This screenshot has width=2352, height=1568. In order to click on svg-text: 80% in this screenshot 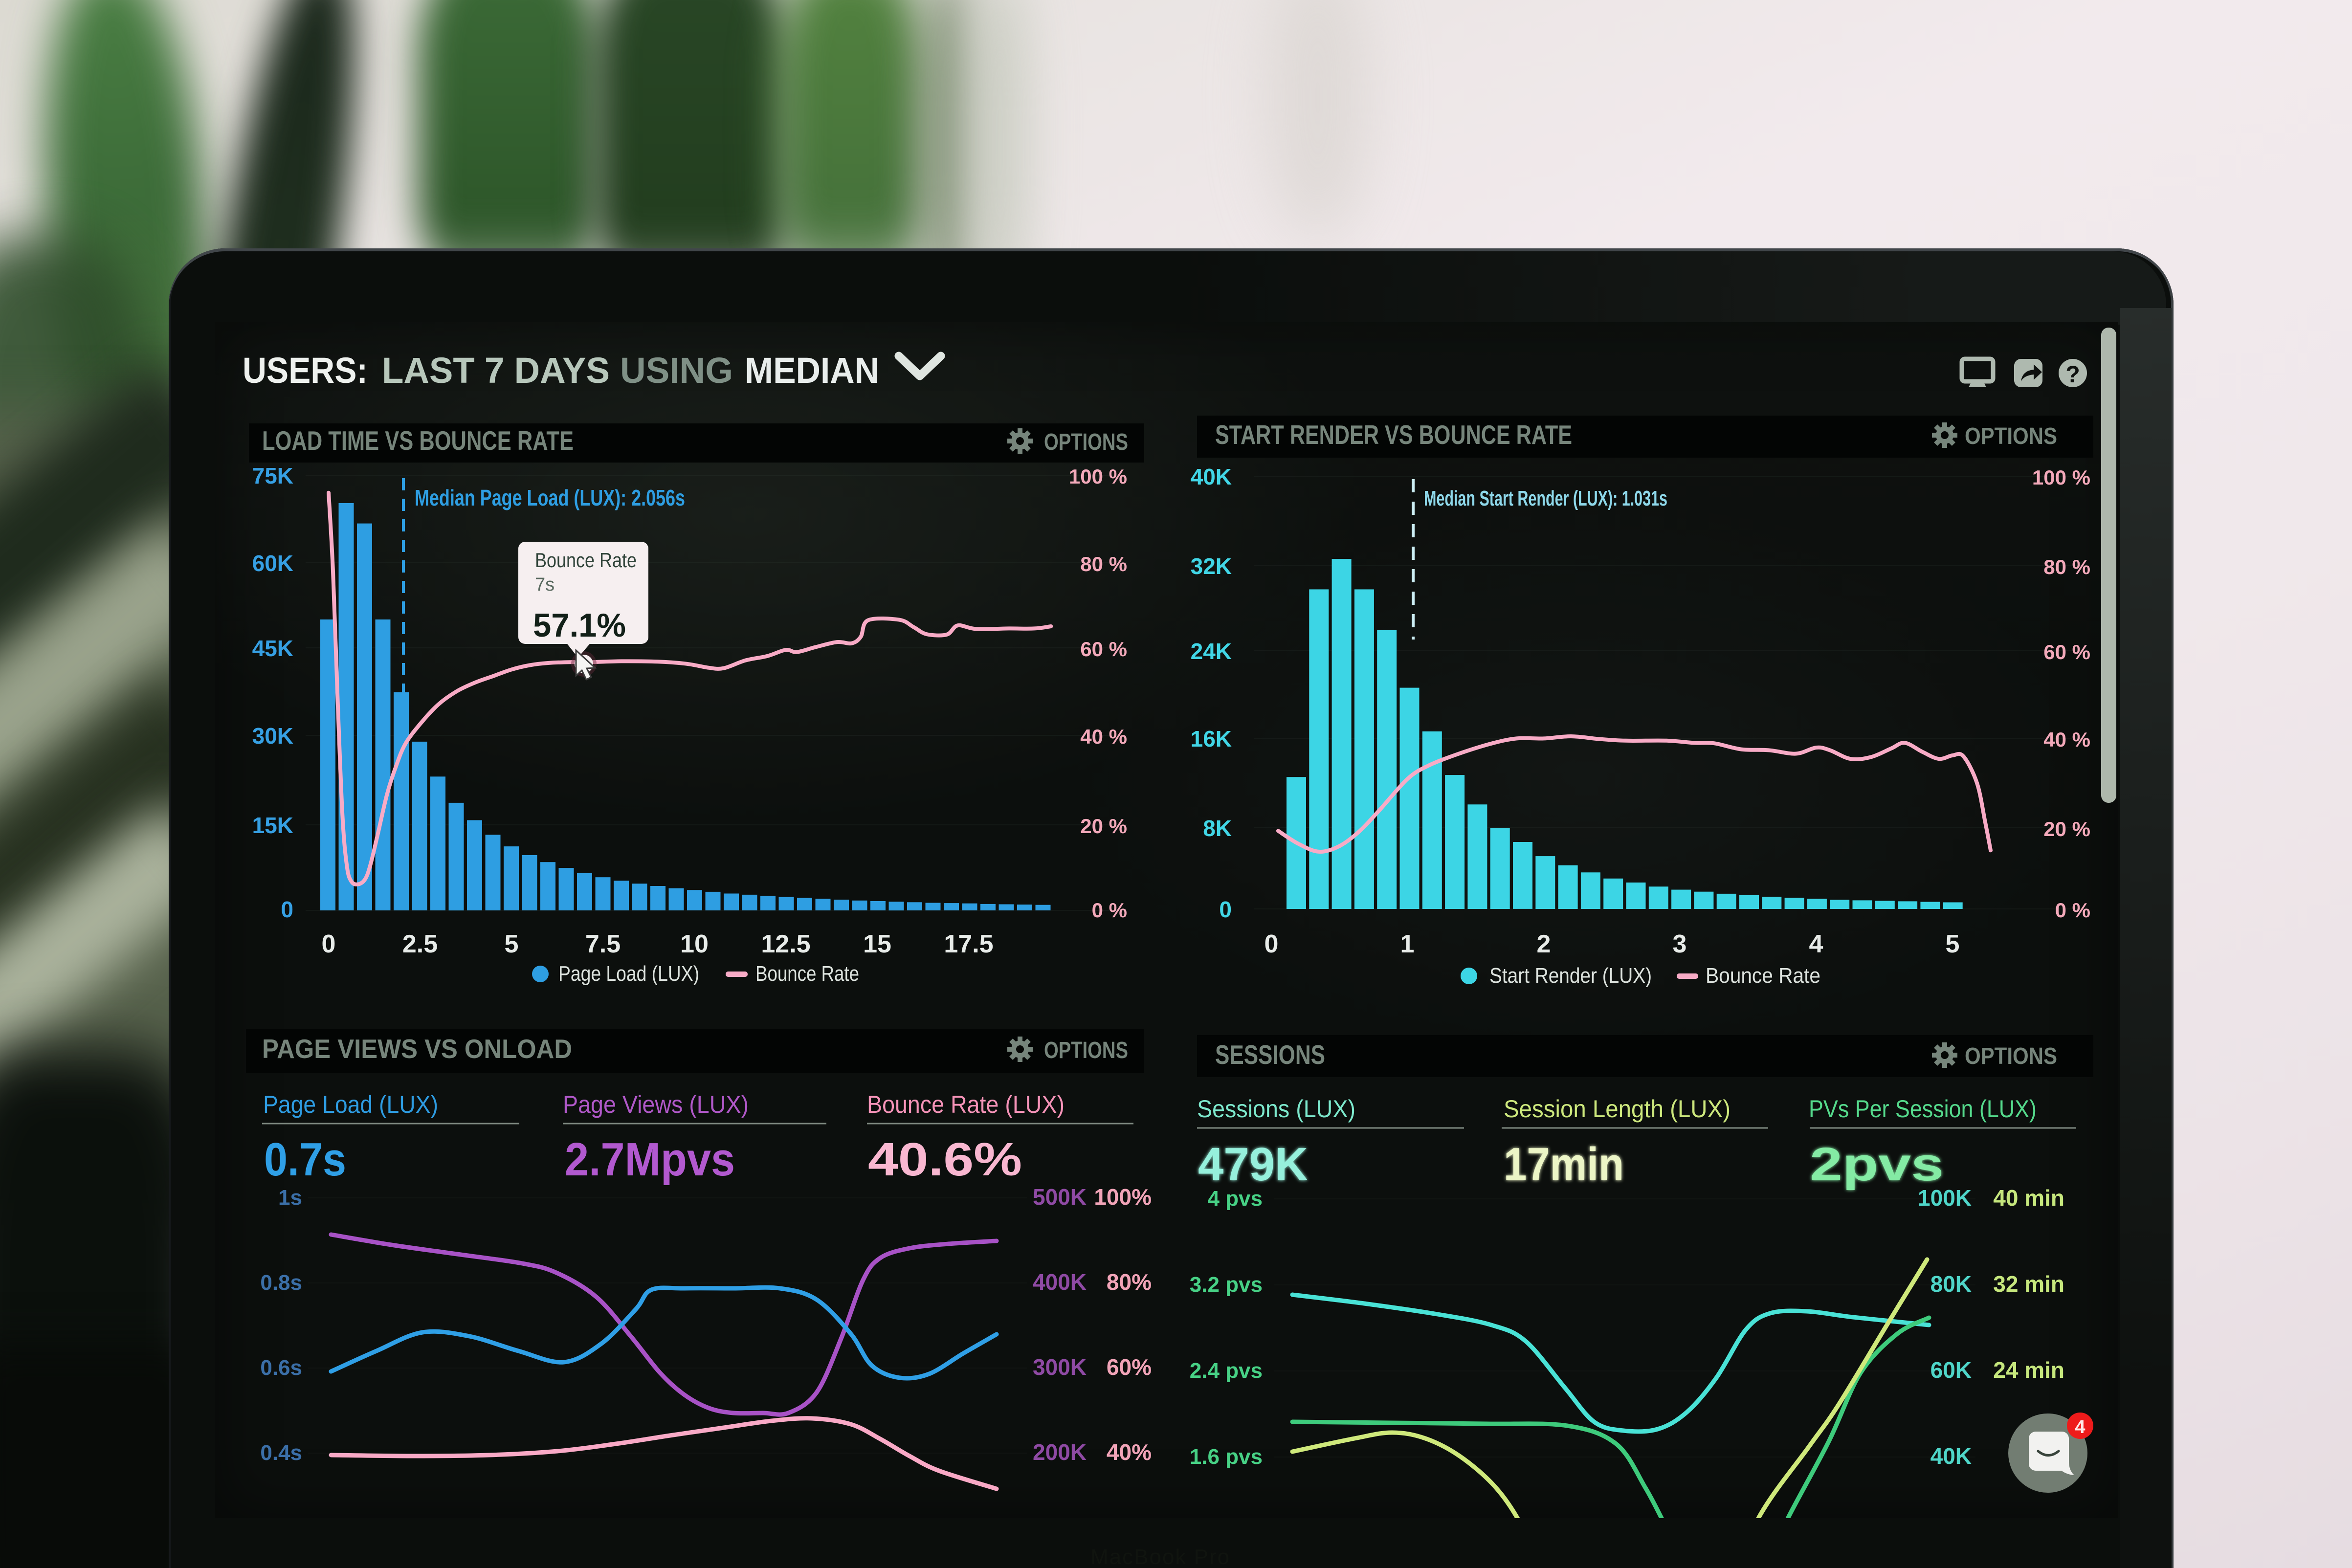, I will do `click(1129, 1282)`.